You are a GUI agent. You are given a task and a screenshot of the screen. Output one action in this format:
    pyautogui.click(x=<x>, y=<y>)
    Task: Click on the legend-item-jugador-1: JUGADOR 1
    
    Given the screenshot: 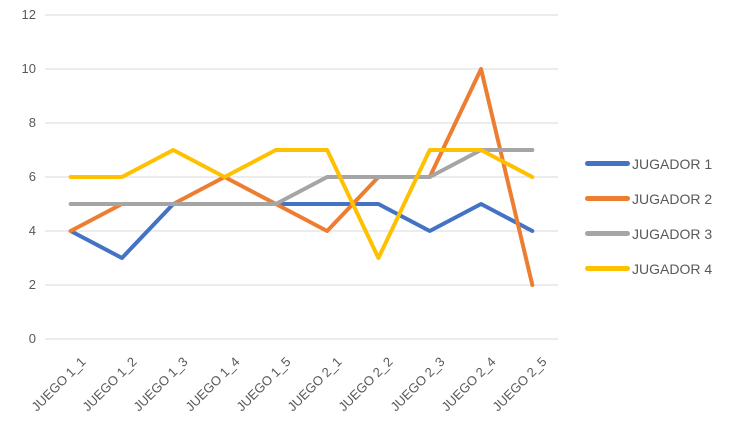 What is the action you would take?
    pyautogui.click(x=648, y=163)
    